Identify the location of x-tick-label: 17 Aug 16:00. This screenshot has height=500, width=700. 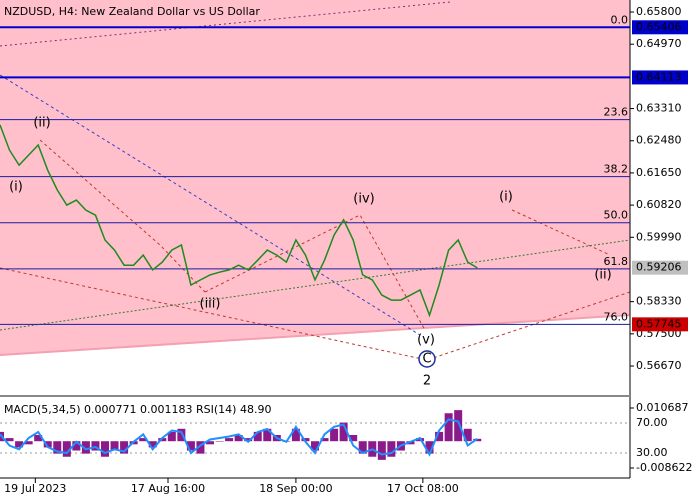
(168, 488).